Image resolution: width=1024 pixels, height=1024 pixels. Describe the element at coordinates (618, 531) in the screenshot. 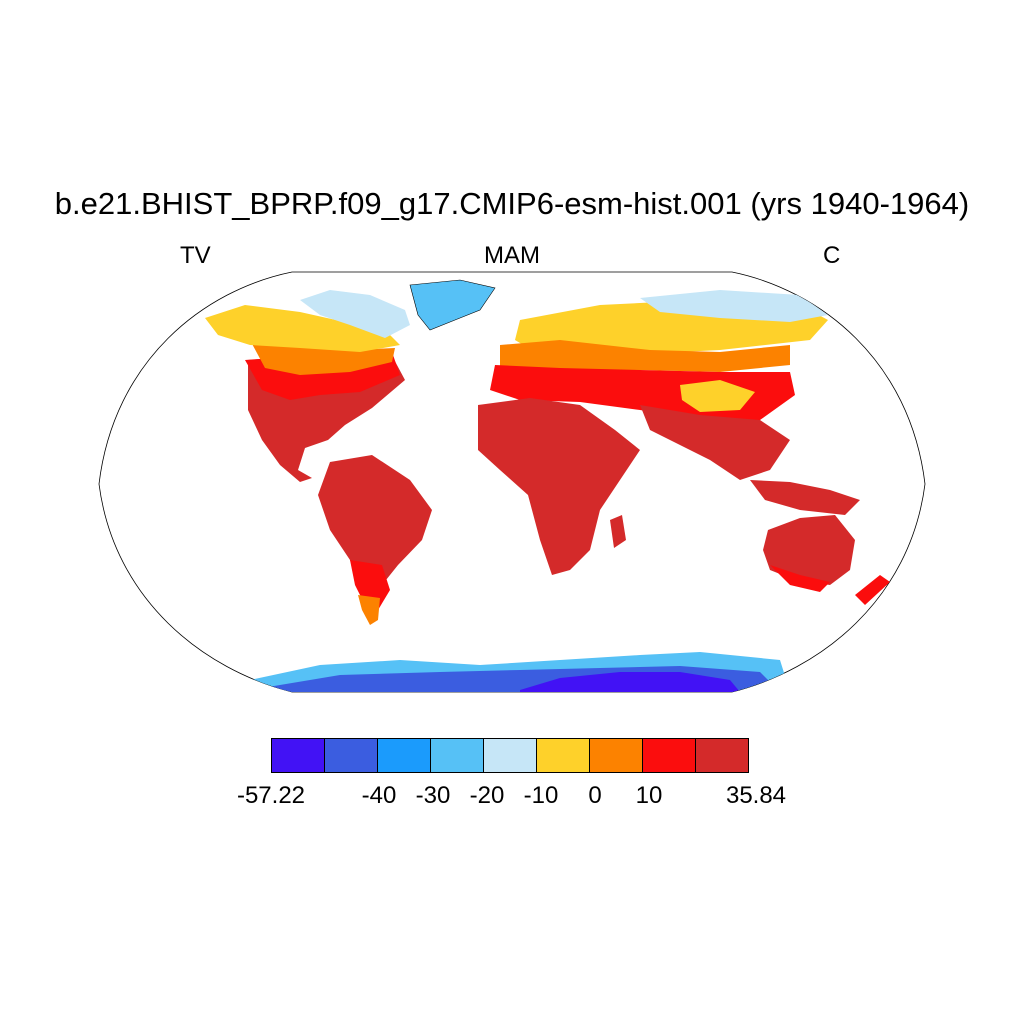

I see `madagascar` at that location.